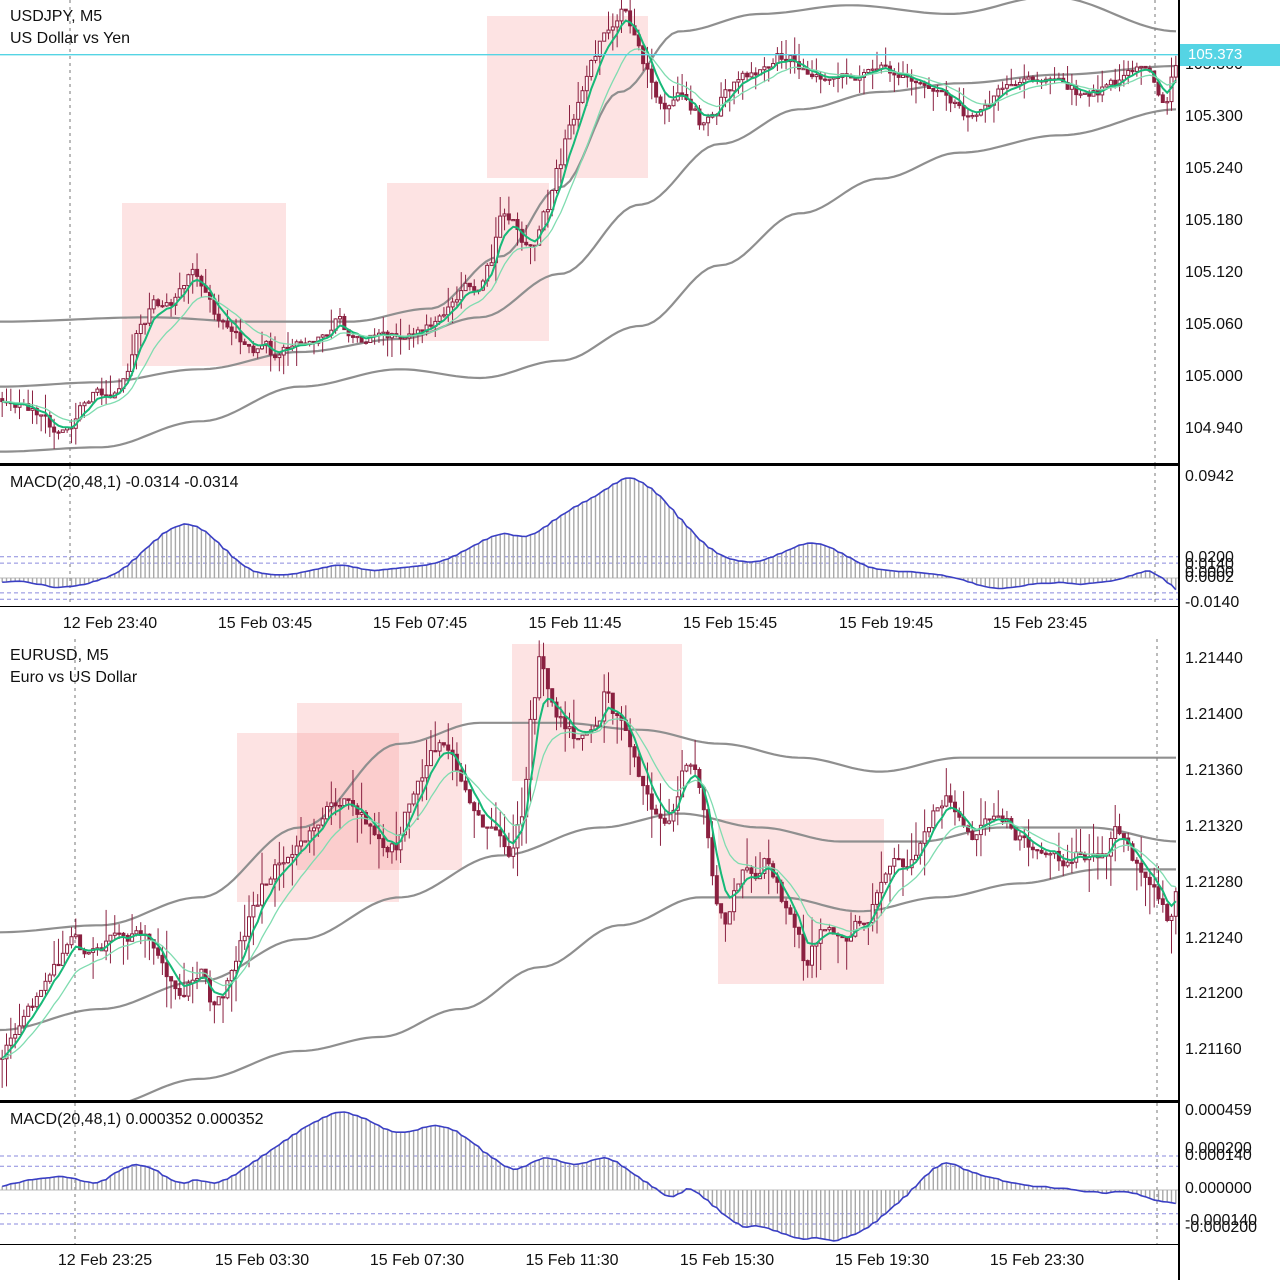  I want to click on eurusd-macd-panel: MACD(20,48,1) 0.000352 0.000352, so click(589, 1173).